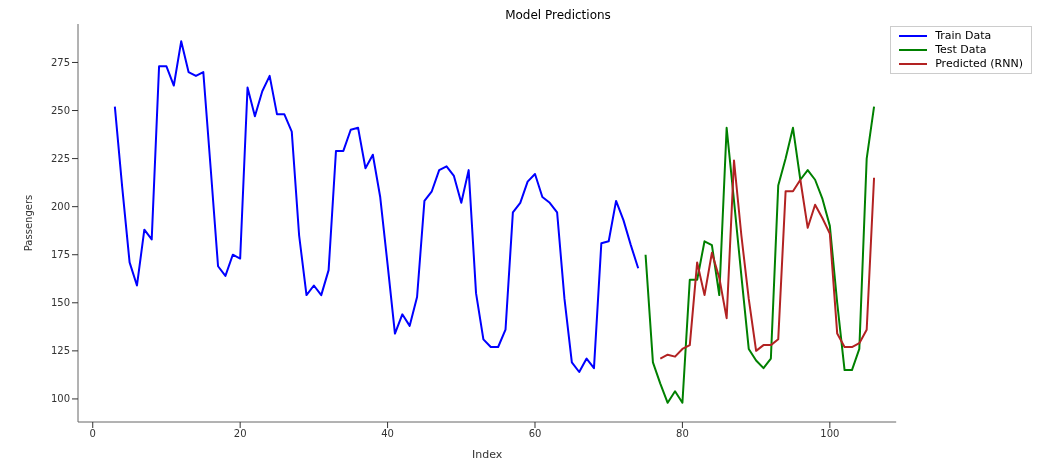  I want to click on y-tick-label: 250, so click(60, 111).